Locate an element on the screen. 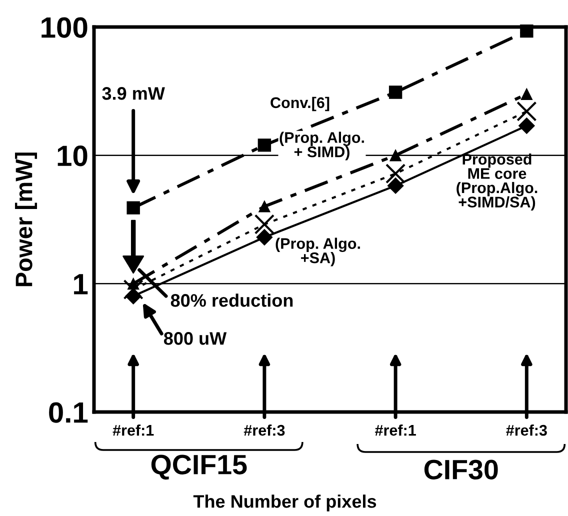  series-label: (Prop. Algo. +SA) is located at coordinates (318, 252).